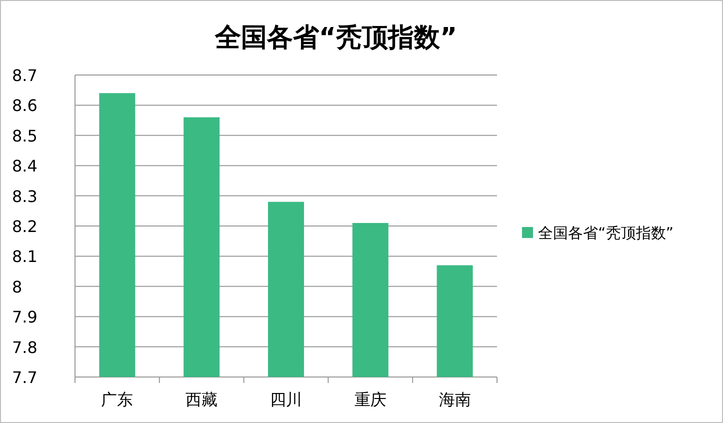 Image resolution: width=723 pixels, height=423 pixels. I want to click on y-tick-label: 8, so click(17, 286).